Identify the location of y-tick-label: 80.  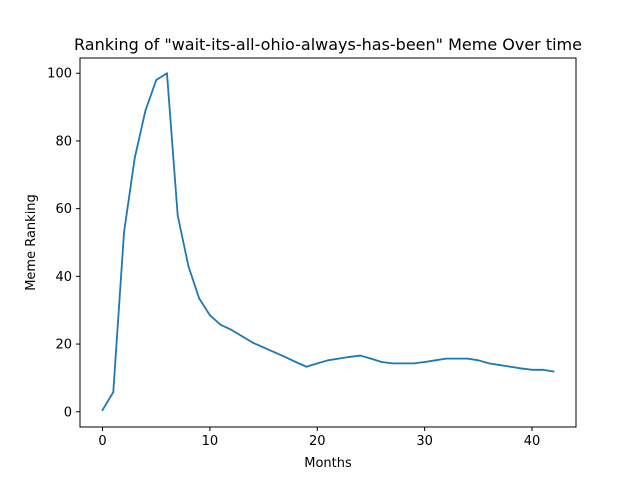
(63, 141).